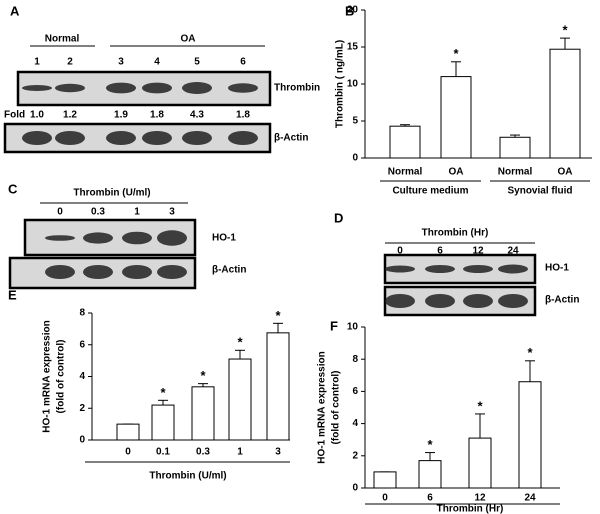 This screenshot has width=600, height=514. What do you see at coordinates (430, 498) in the screenshot?
I see `x-tick-label: 6` at bounding box center [430, 498].